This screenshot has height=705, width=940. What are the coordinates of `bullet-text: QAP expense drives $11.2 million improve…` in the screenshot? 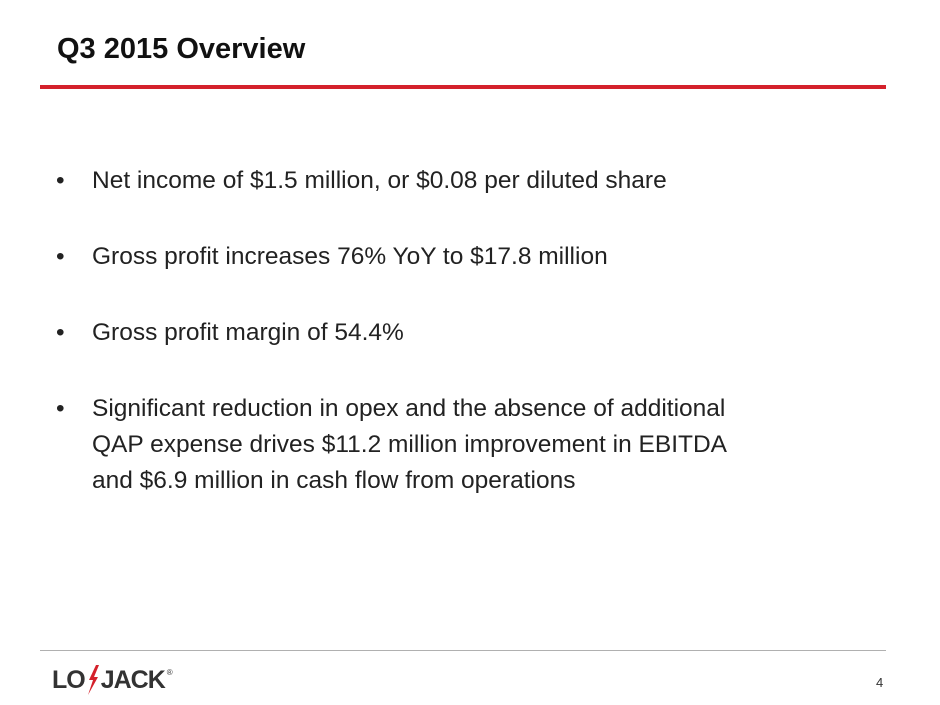 It's located at (410, 444).